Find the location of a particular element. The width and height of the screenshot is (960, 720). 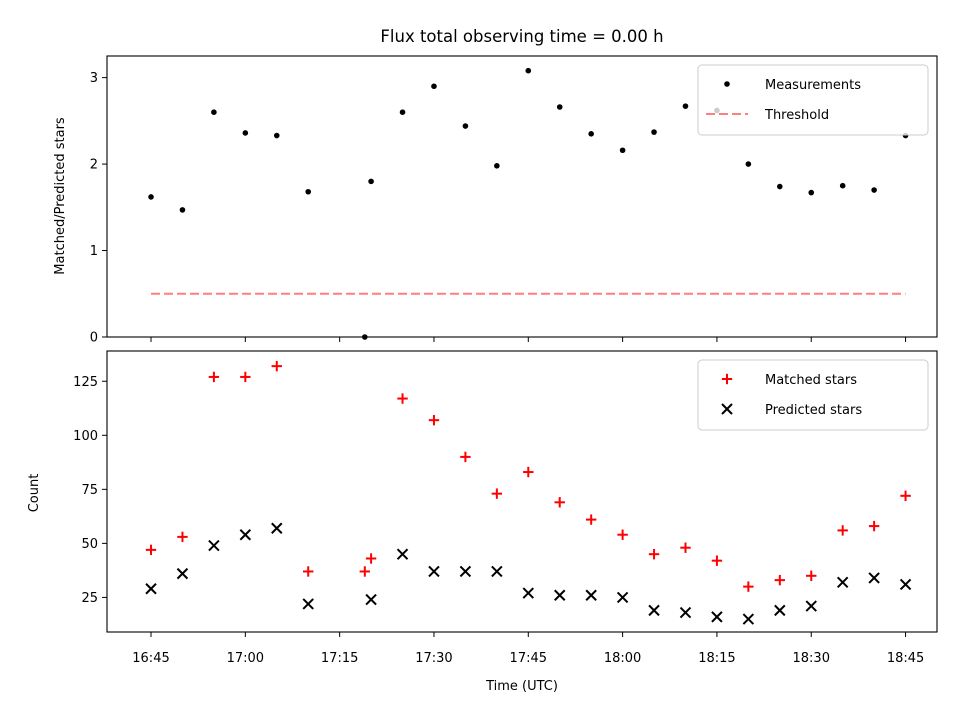

top-x-ticks is located at coordinates (528, 339).